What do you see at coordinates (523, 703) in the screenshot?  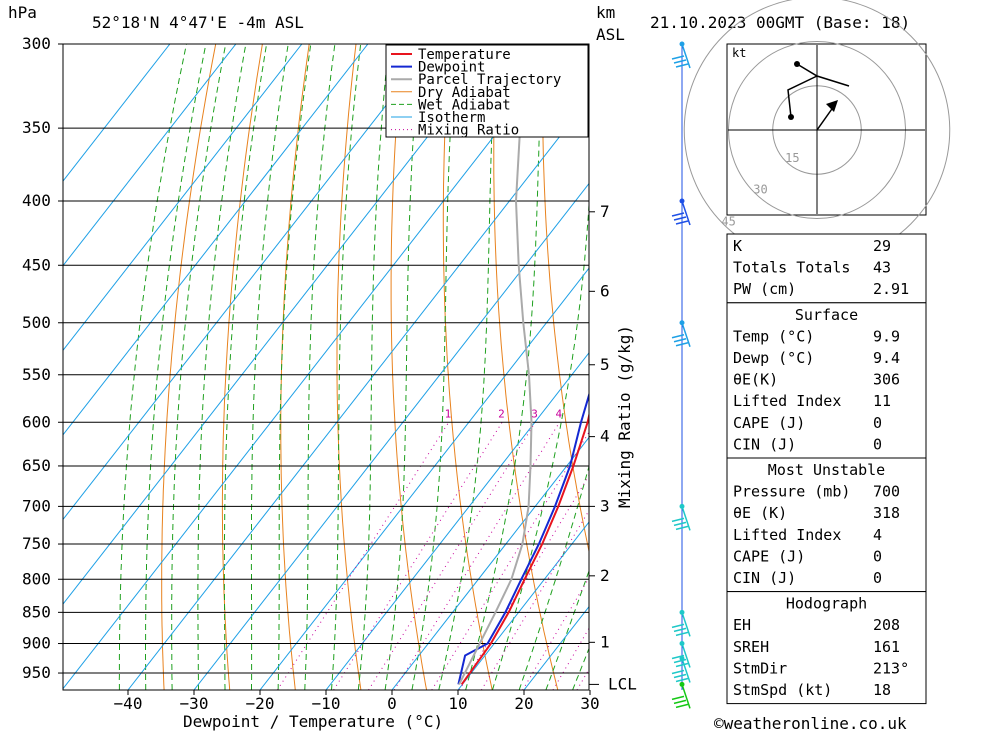 I see `temperature-tick-label: 20` at bounding box center [523, 703].